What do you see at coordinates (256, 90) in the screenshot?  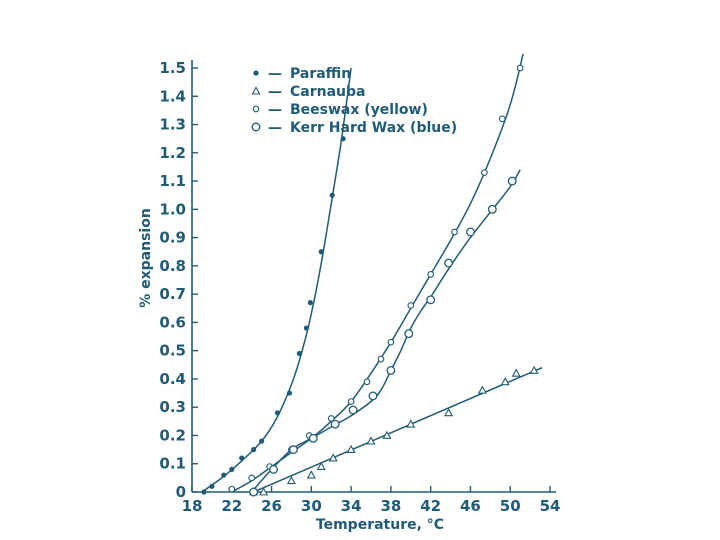 I see `legend-marker-carnauba` at bounding box center [256, 90].